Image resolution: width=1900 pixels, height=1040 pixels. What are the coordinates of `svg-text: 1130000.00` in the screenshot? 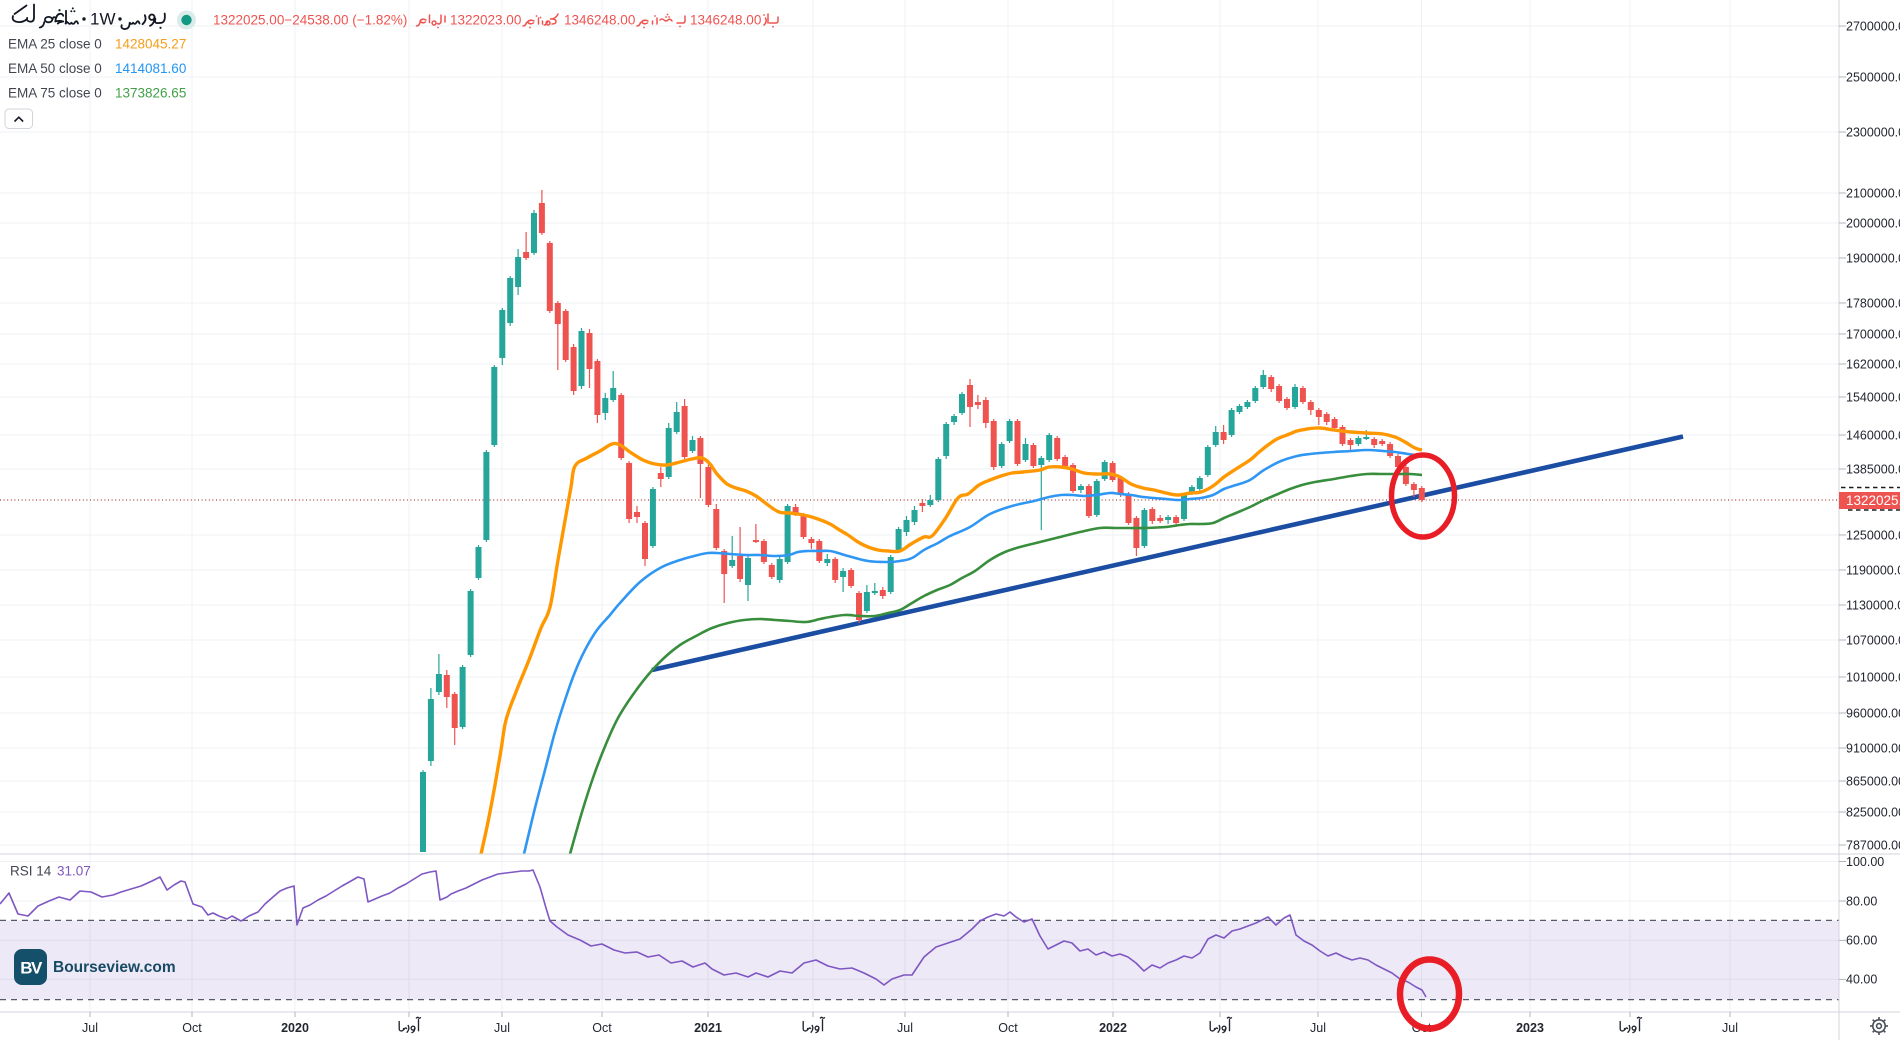 It's located at (1873, 605).